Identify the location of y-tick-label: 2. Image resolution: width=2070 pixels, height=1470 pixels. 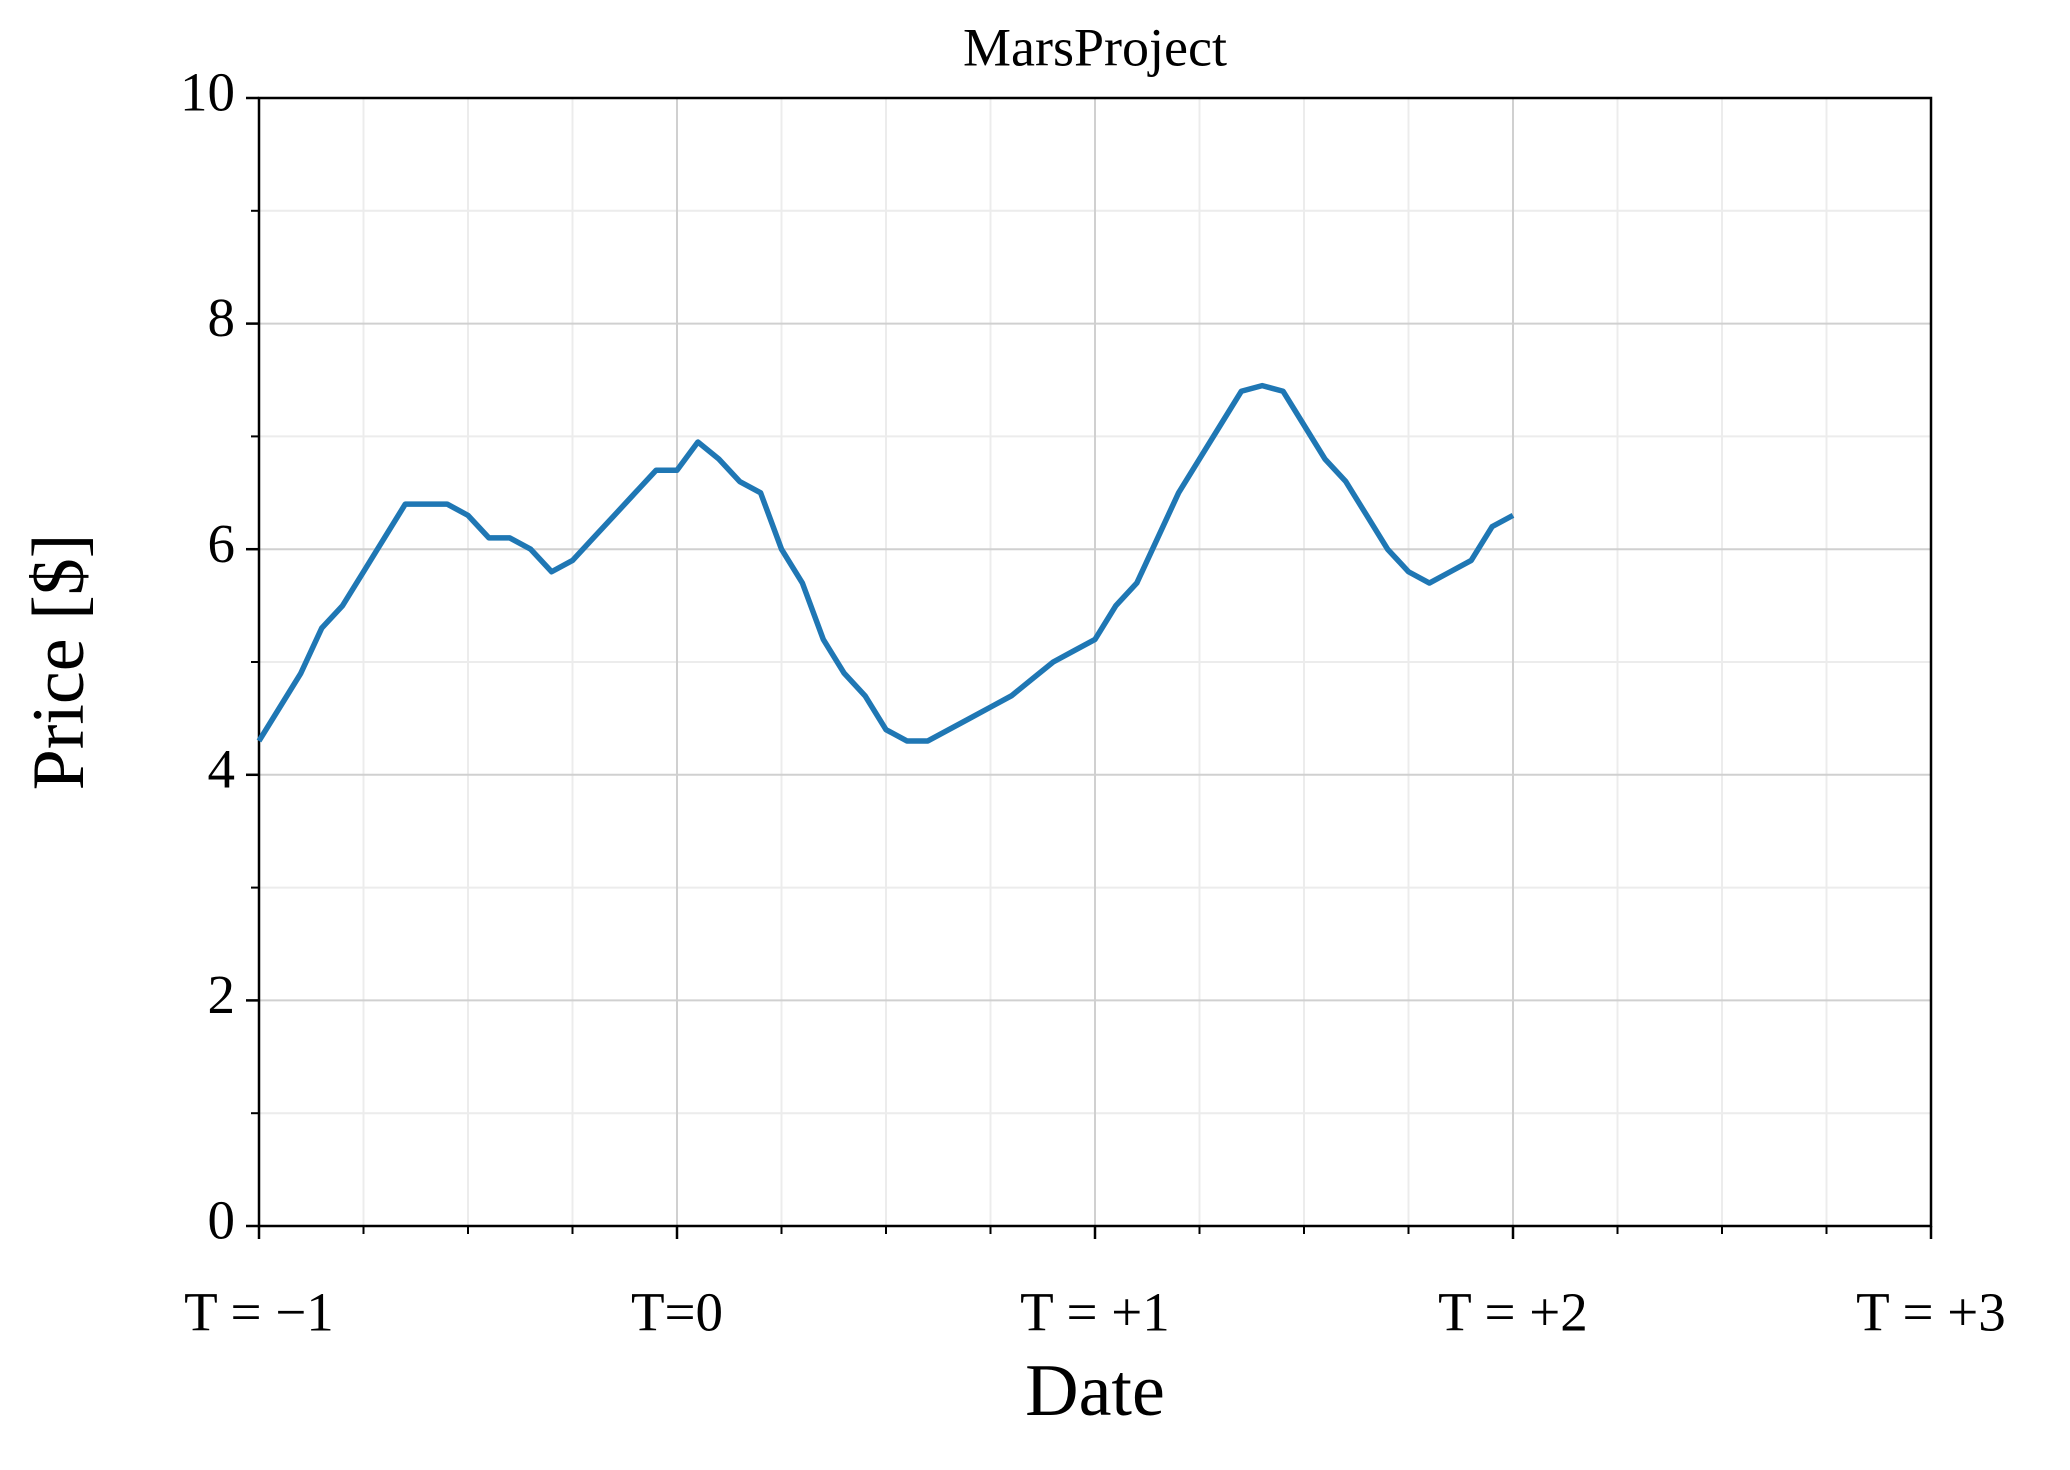
(222, 994).